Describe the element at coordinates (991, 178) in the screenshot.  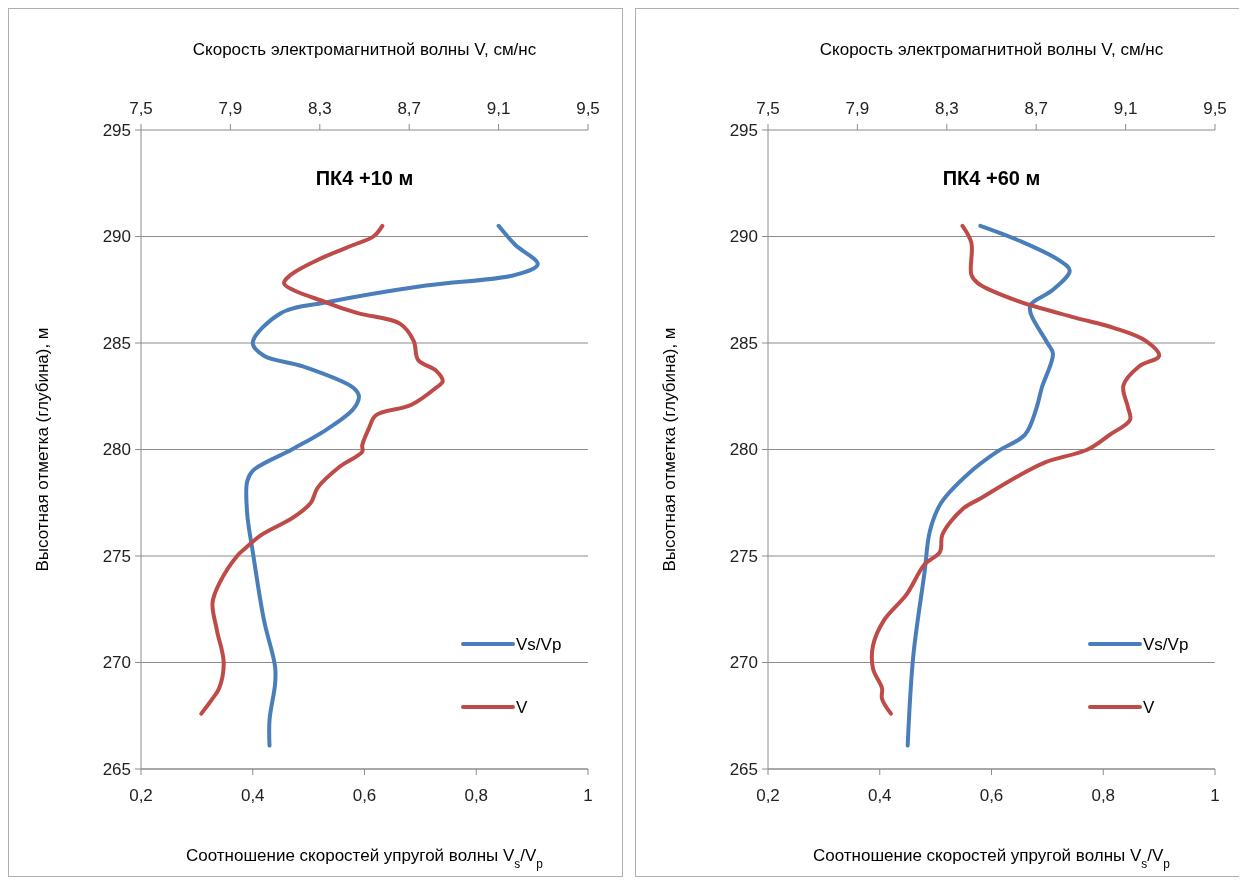
I see `text: ПК4 +60 м` at that location.